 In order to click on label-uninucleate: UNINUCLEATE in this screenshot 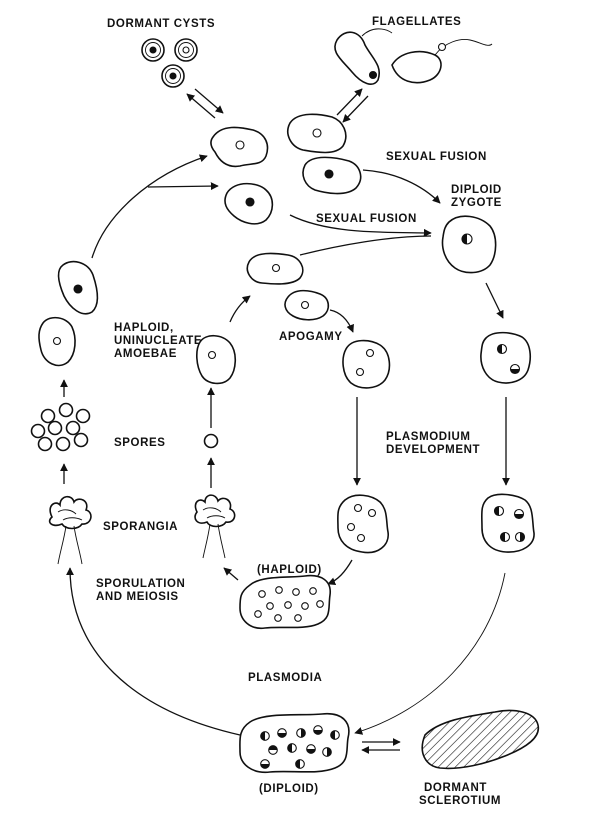, I will do `click(158, 341)`.